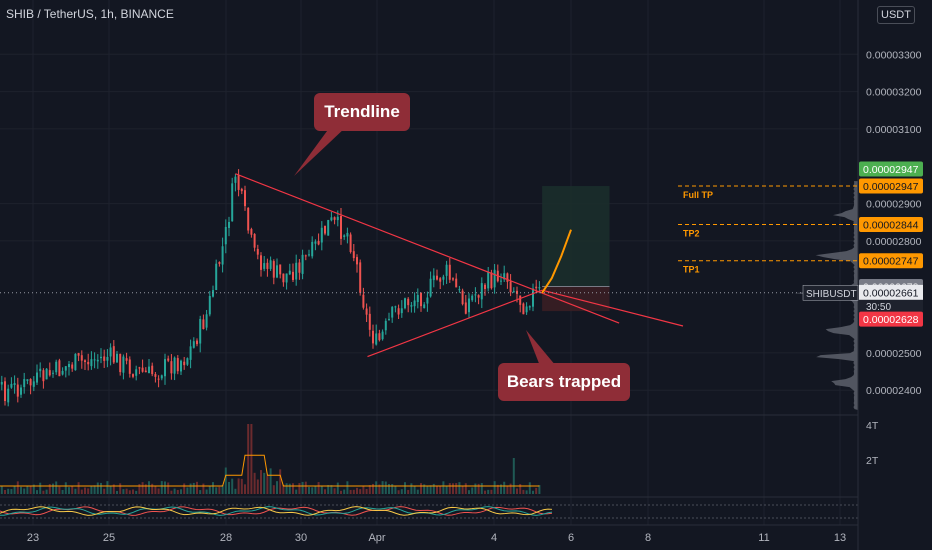 The width and height of the screenshot is (932, 550). What do you see at coordinates (891, 225) in the screenshot?
I see `price-tag-tp2: 0.00002844` at bounding box center [891, 225].